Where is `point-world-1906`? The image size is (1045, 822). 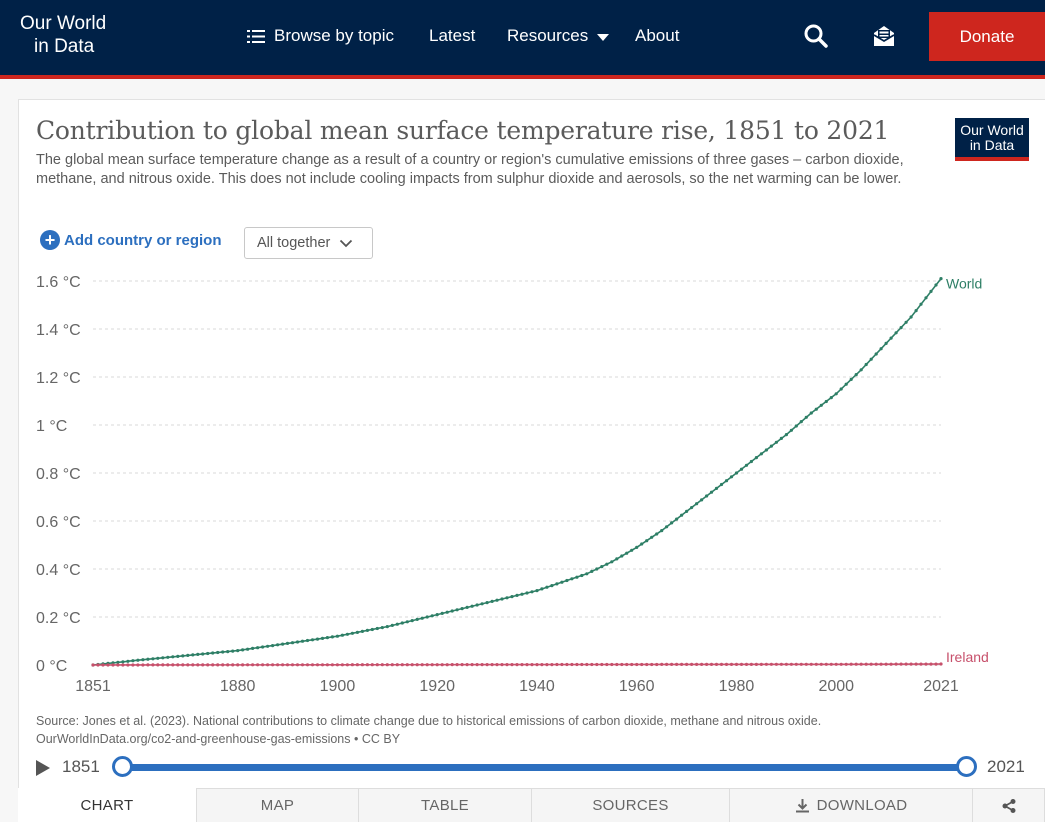 point-world-1906 is located at coordinates (367, 630).